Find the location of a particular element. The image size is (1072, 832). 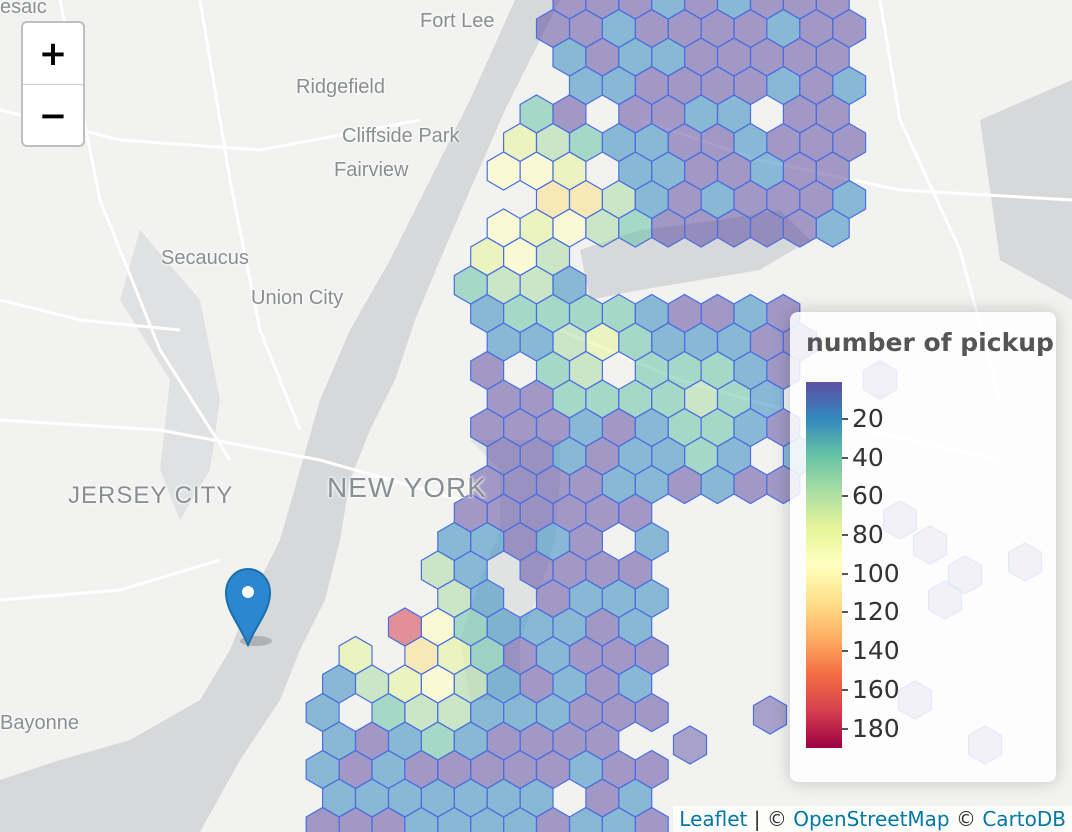

bronx-water is located at coordinates (1026, 190).